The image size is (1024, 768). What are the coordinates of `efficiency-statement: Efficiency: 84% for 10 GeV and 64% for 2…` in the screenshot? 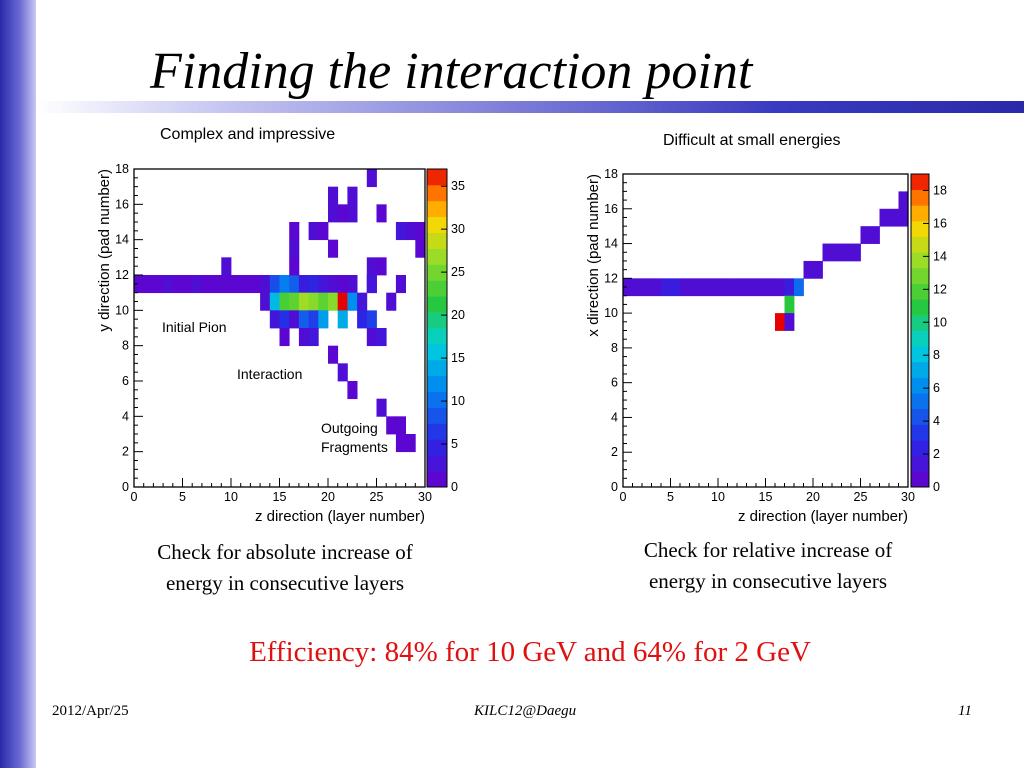 It's located at (530, 652).